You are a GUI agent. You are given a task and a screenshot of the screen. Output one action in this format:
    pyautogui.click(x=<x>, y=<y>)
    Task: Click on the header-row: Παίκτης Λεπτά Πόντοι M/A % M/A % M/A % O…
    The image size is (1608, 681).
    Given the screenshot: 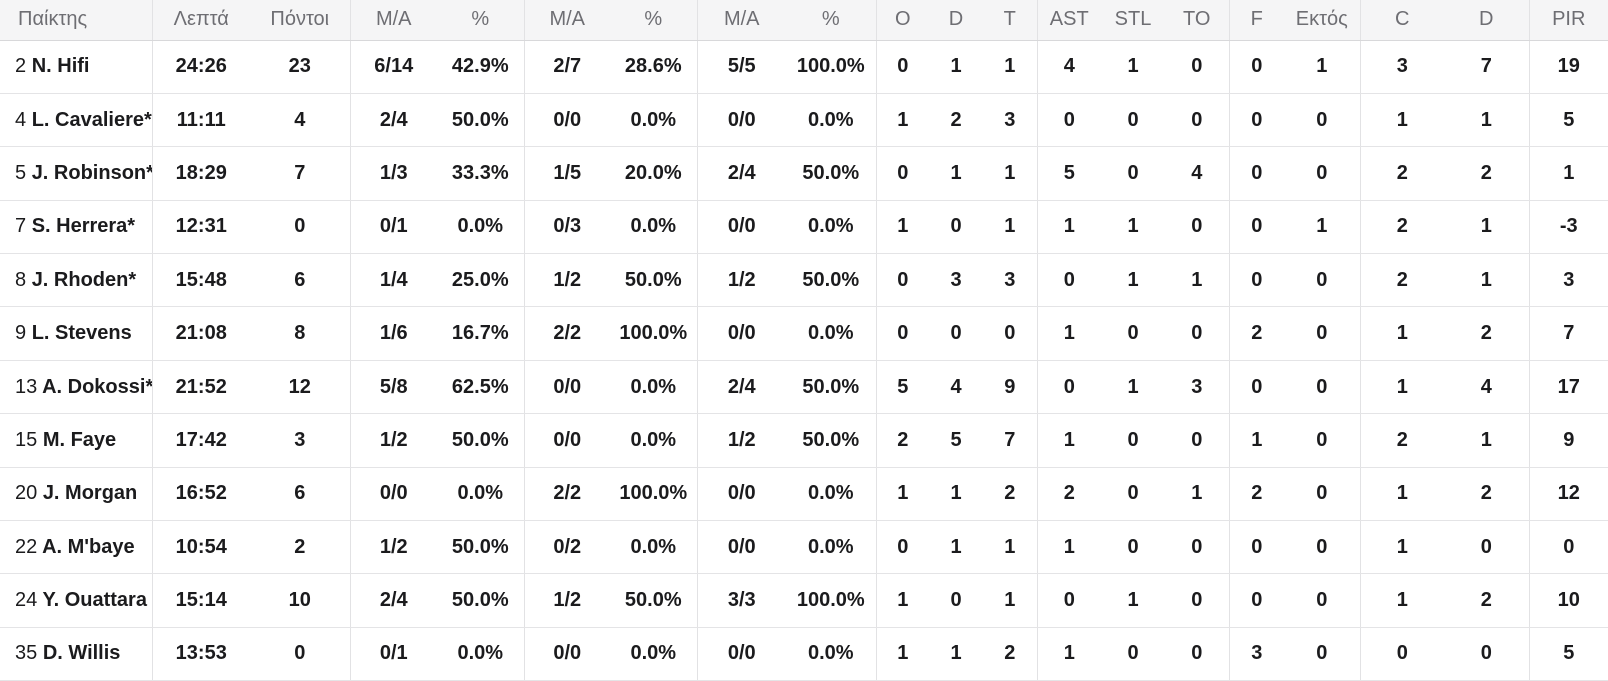 What is the action you would take?
    pyautogui.click(x=804, y=20)
    